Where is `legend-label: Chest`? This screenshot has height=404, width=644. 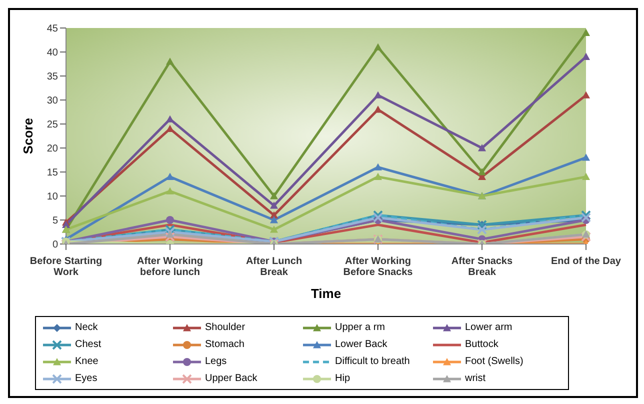
legend-label: Chest is located at coordinates (88, 344).